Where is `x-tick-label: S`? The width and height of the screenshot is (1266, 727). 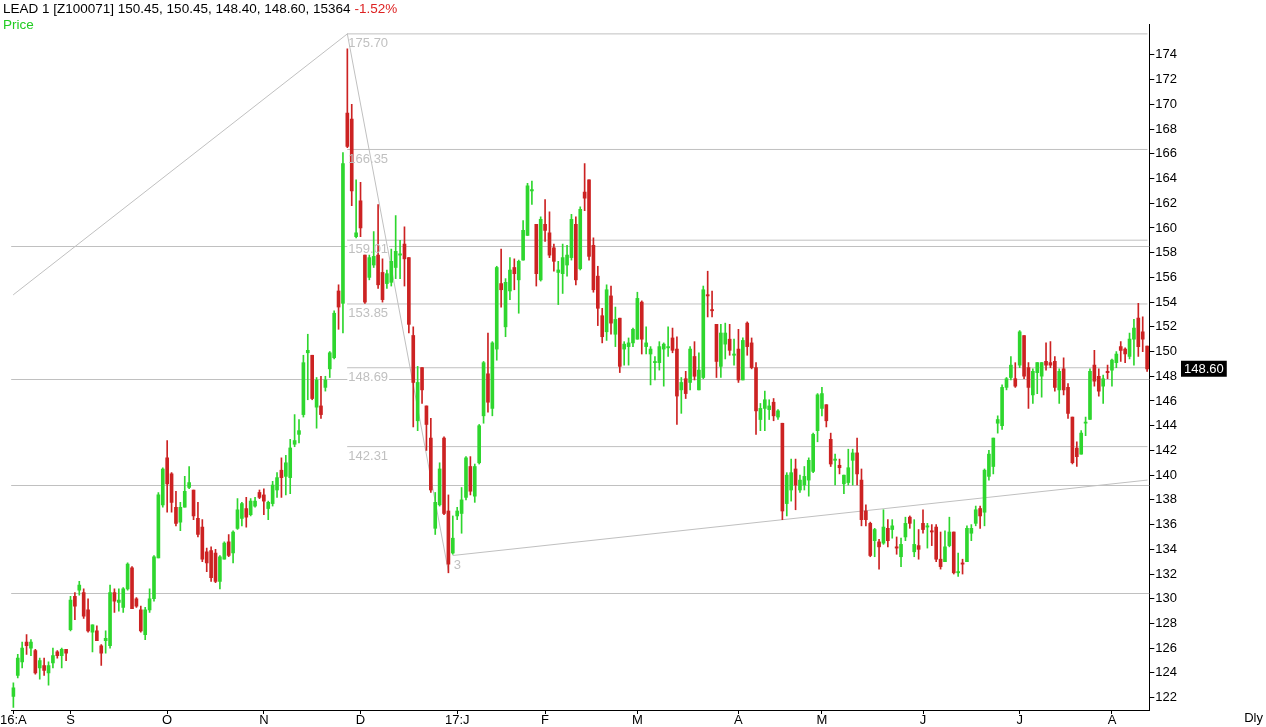 x-tick-label: S is located at coordinates (71, 719).